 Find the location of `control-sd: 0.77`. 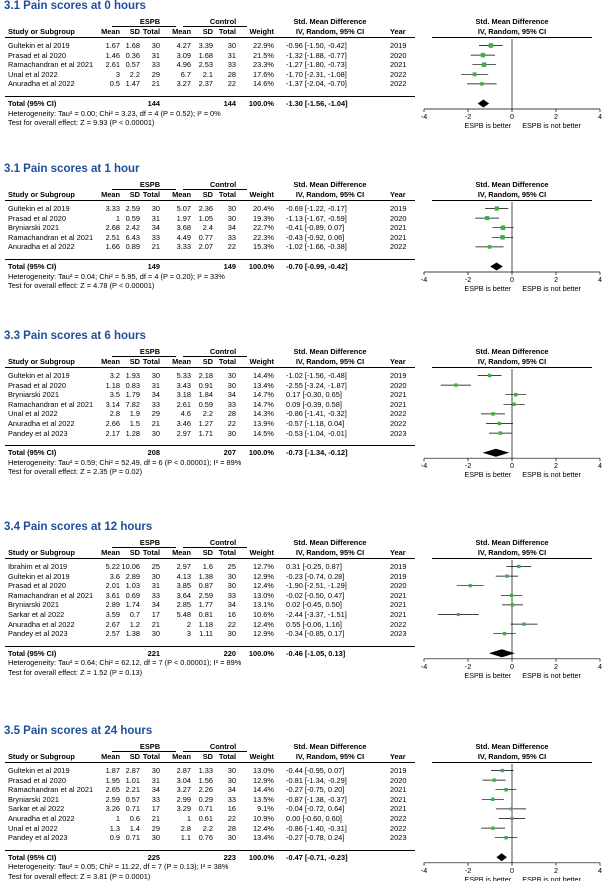

control-sd: 0.77 is located at coordinates (205, 237).